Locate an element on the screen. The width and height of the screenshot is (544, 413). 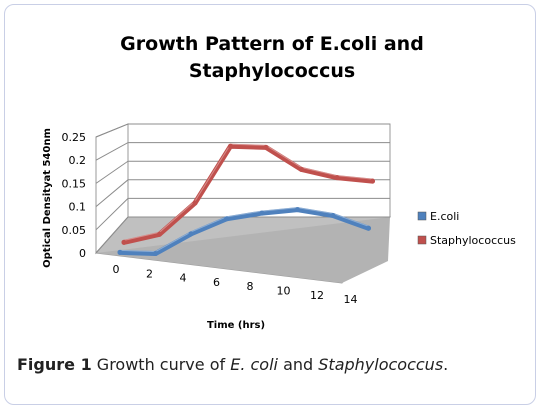
x-tick-label-0: 0 is located at coordinates (116, 269).